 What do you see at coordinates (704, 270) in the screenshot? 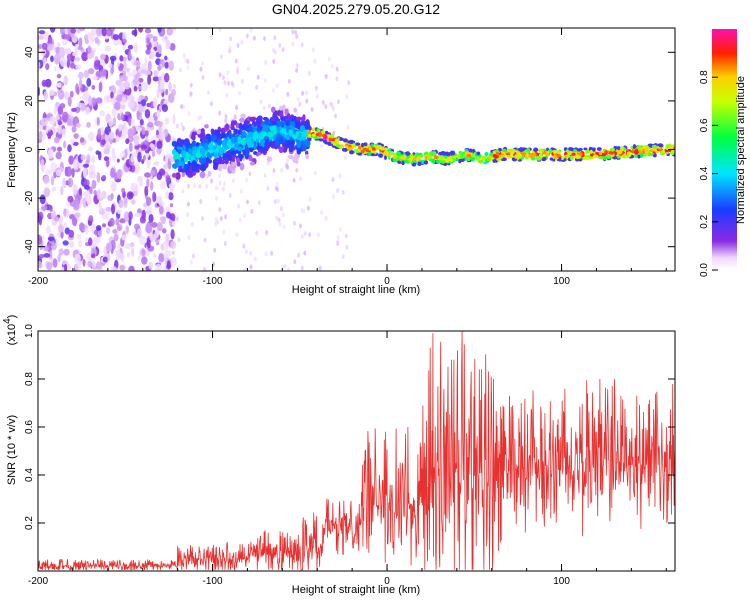
I see `colorbar-tick-label: 0.0` at bounding box center [704, 270].